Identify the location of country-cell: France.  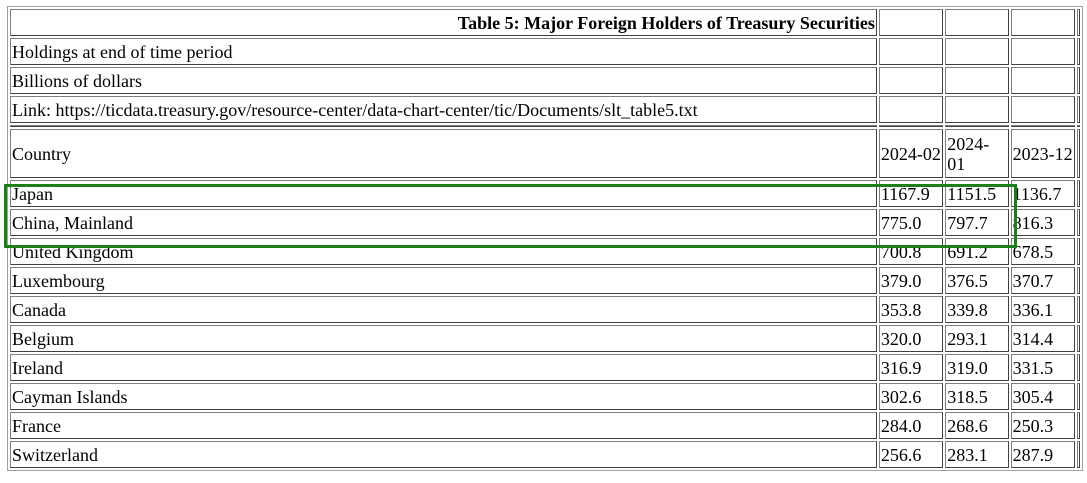
(443, 425).